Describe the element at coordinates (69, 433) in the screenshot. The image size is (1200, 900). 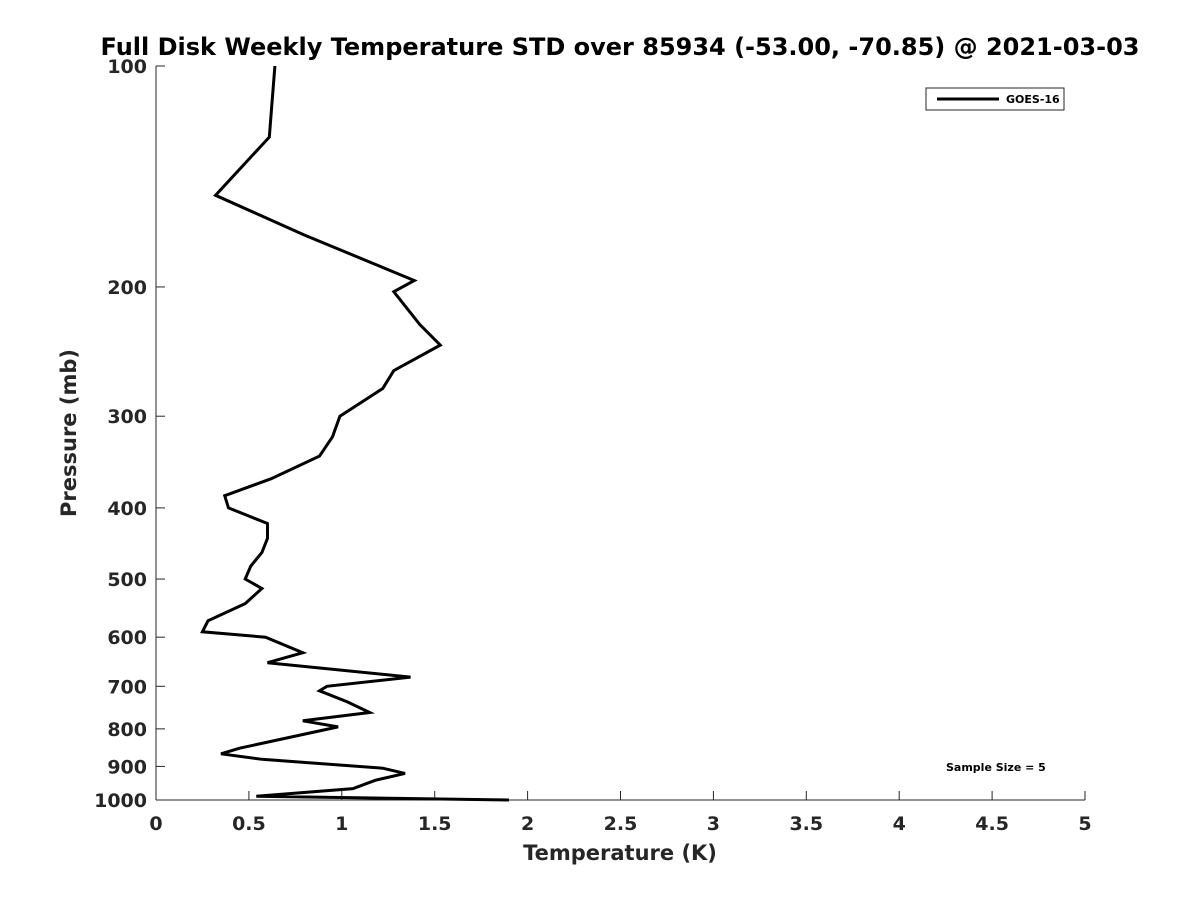
I see `y-axis-label: Pressure (mb)` at that location.